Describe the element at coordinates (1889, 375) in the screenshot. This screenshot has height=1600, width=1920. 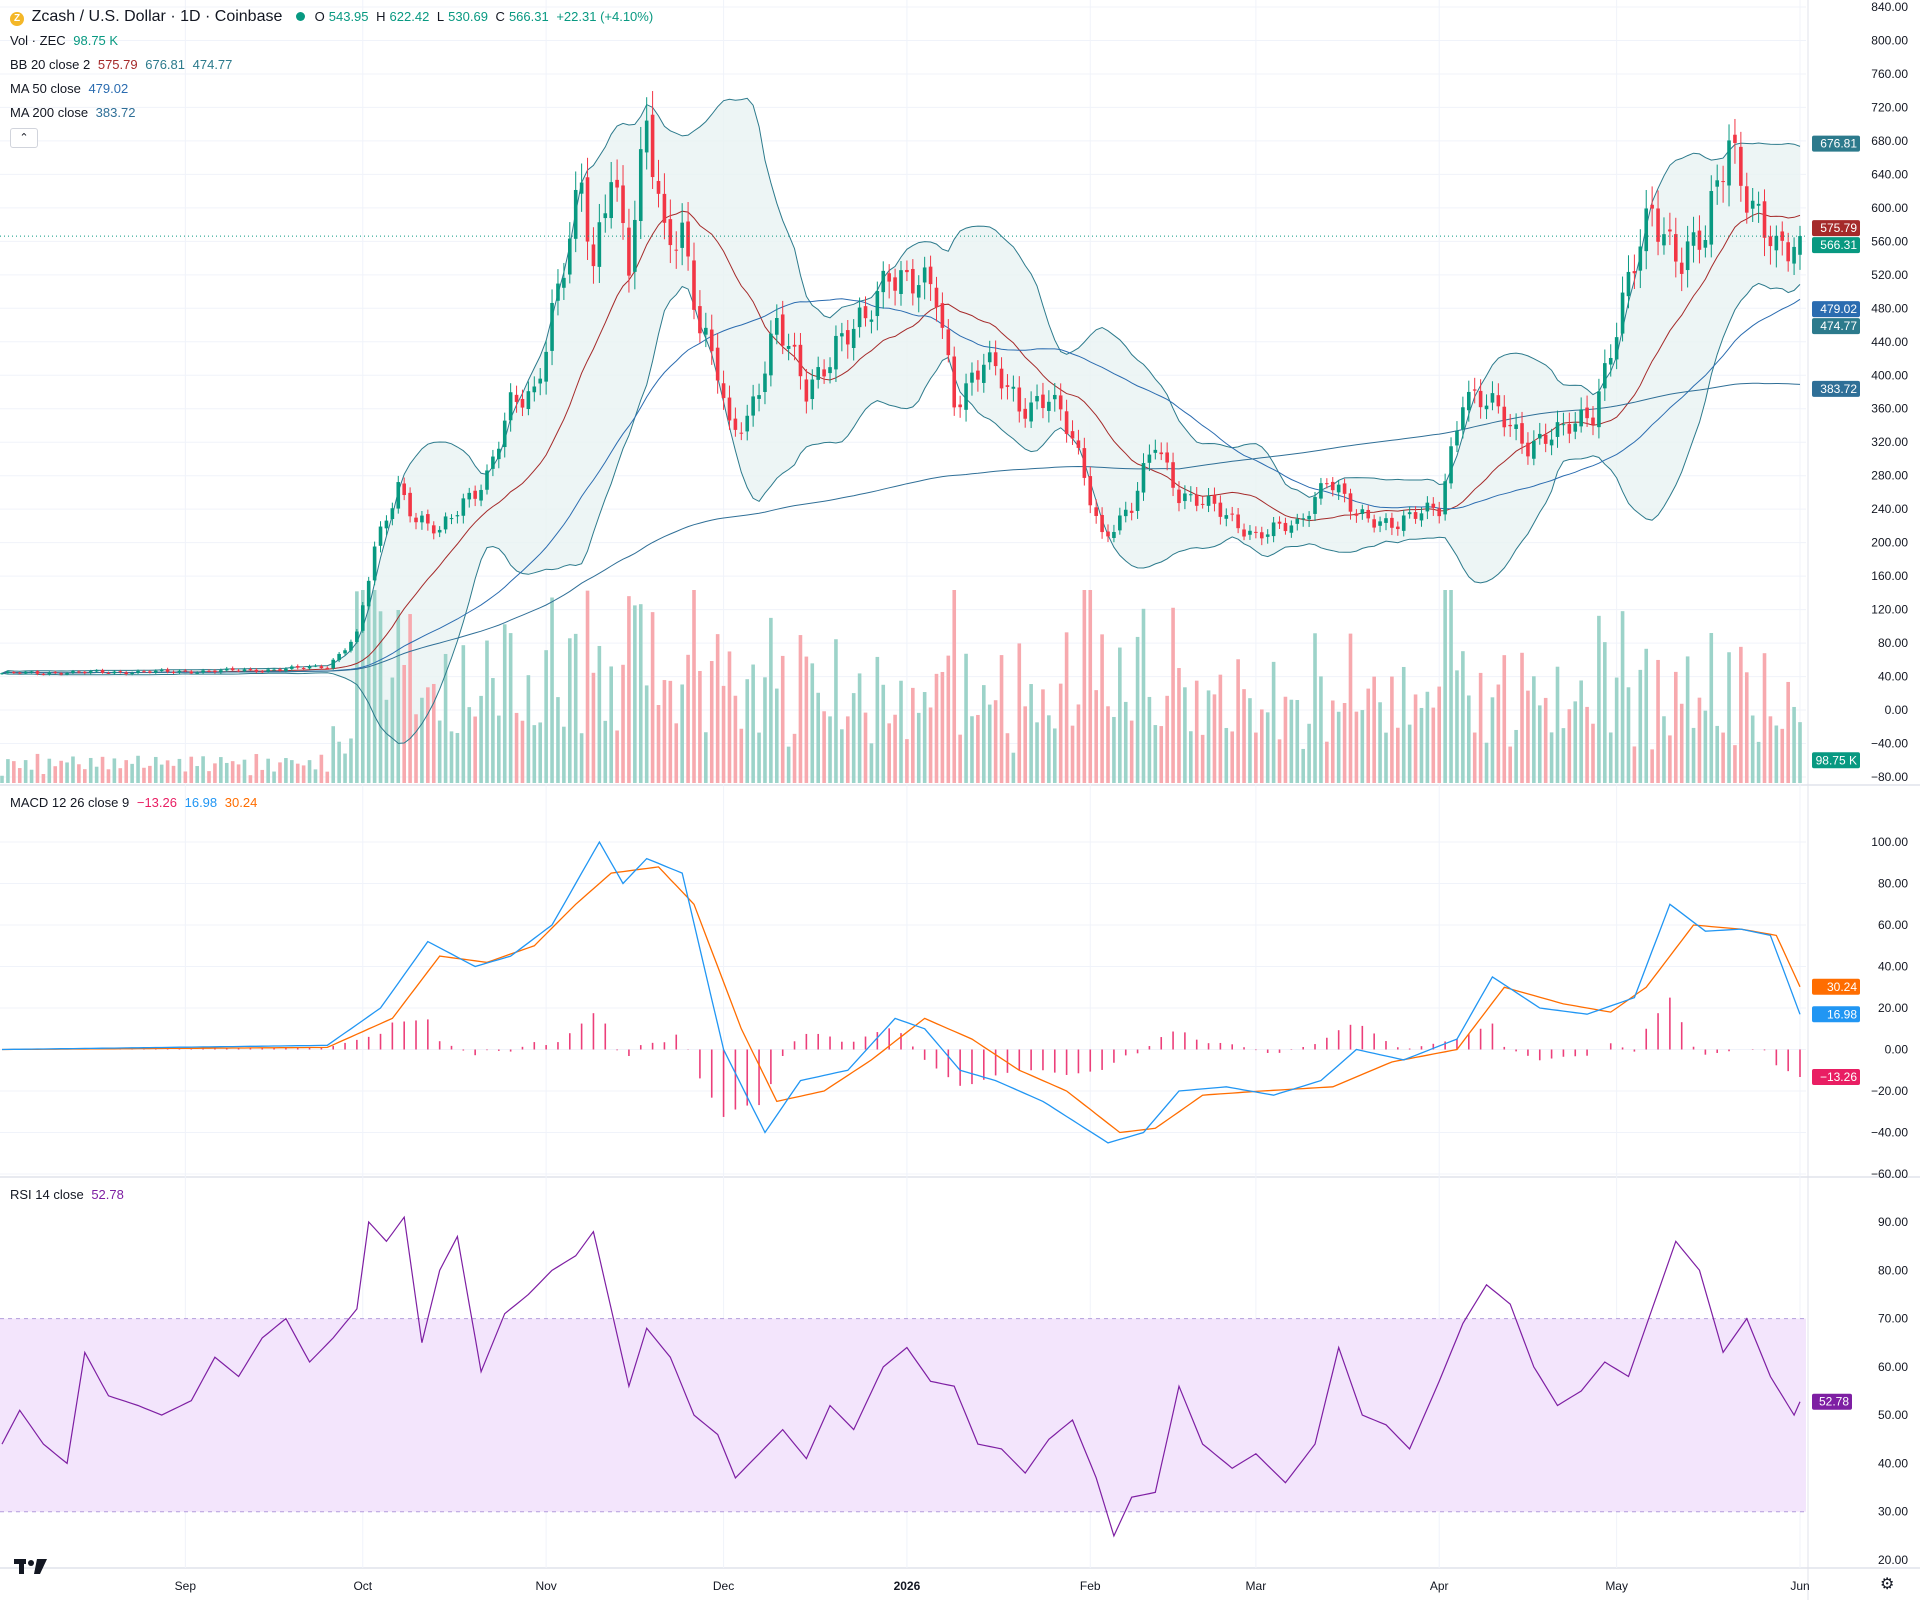
I see `price-tick-label: 400.00` at that location.